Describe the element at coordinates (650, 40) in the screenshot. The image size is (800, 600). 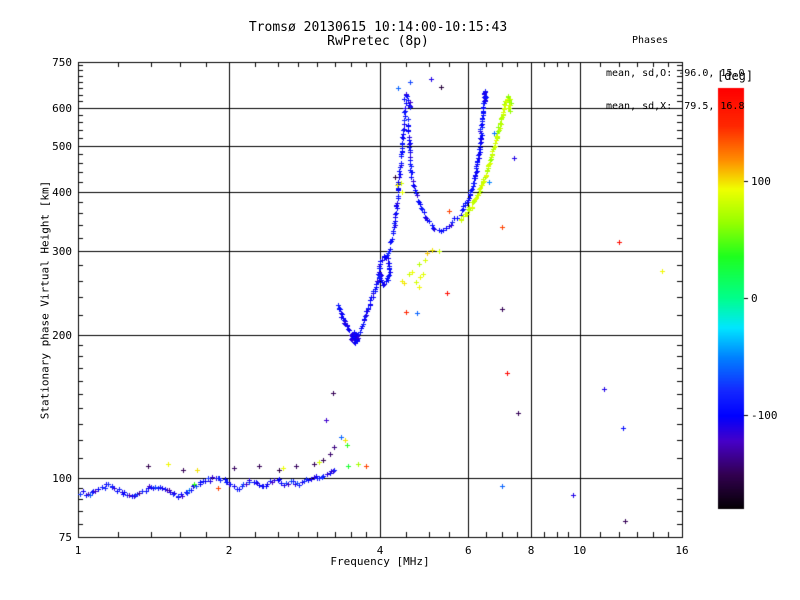
I see `phase-stats-heading: Phases` at that location.